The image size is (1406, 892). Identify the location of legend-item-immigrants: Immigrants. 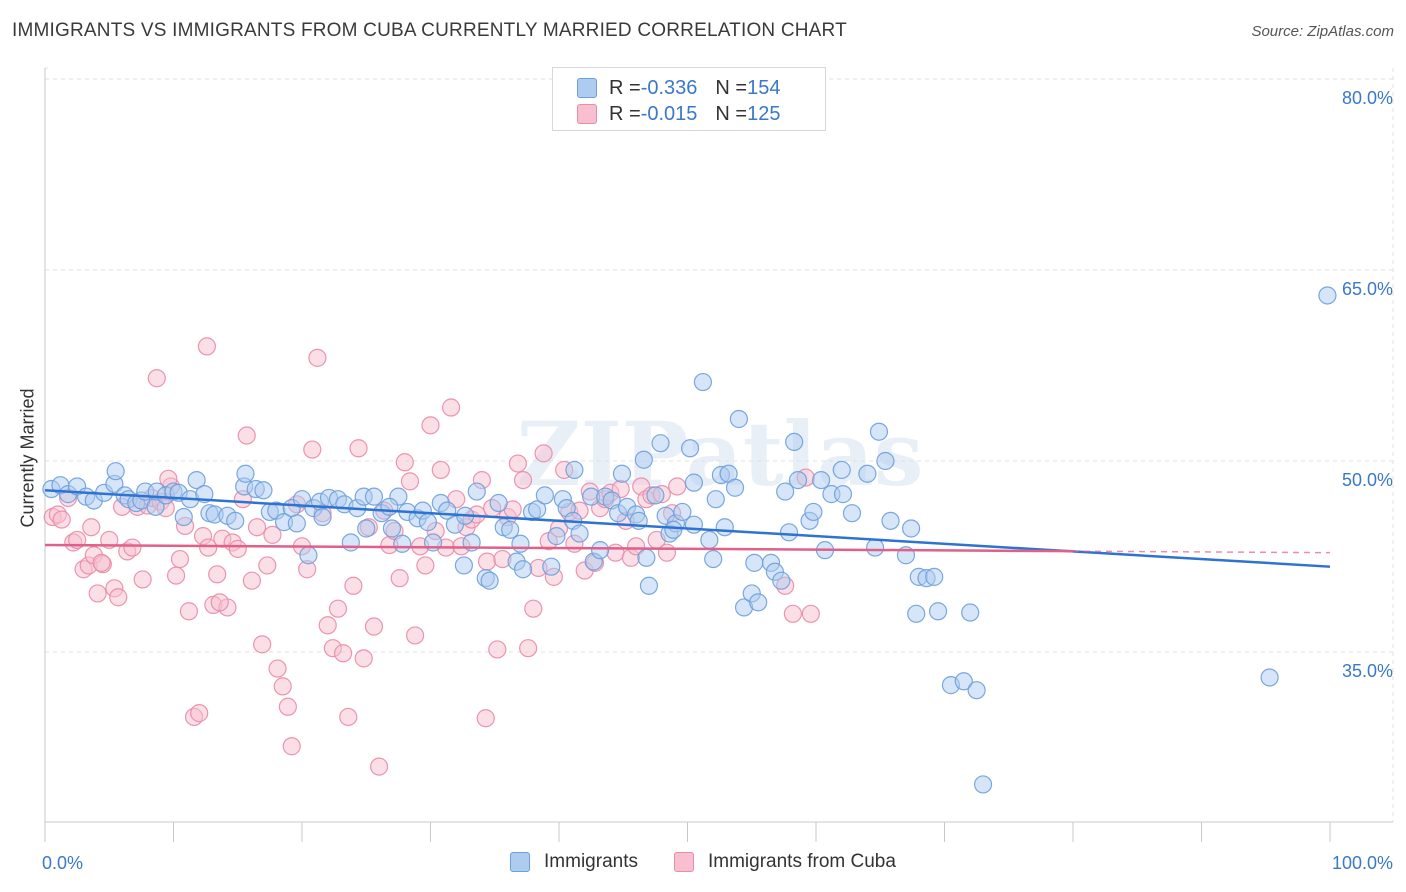
(574, 862).